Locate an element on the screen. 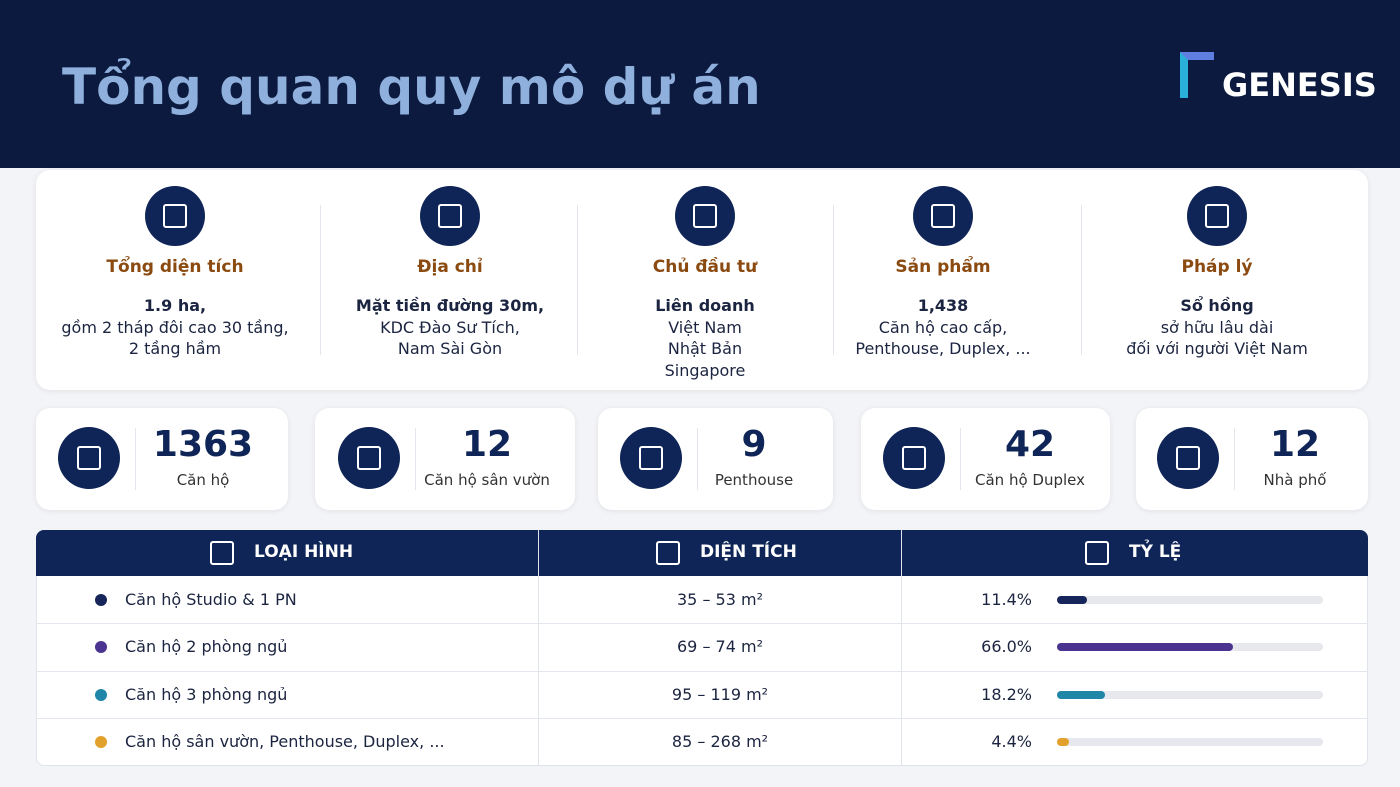 The image size is (1400, 787). overview-line: Nam Sài Gòn is located at coordinates (450, 348).